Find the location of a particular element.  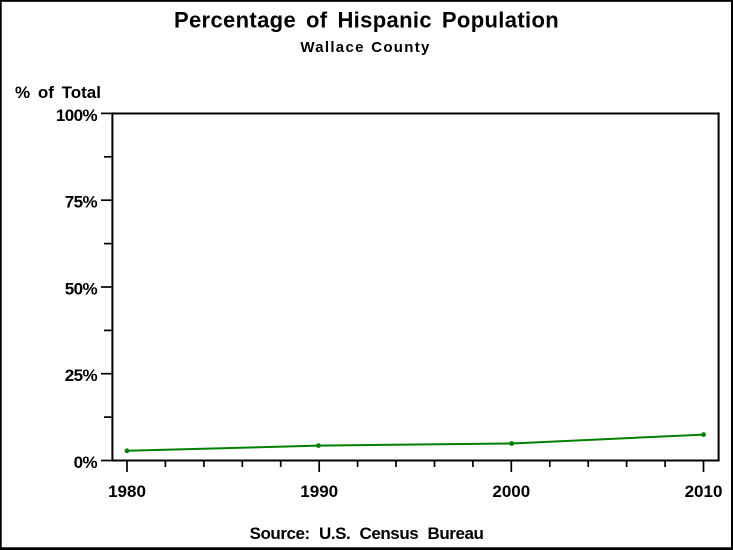

svg-text: 0% is located at coordinates (86, 462).